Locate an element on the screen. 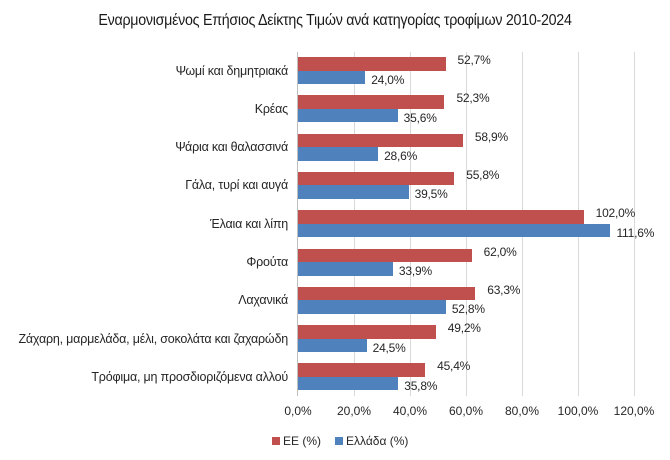  gridline is located at coordinates (634, 224).